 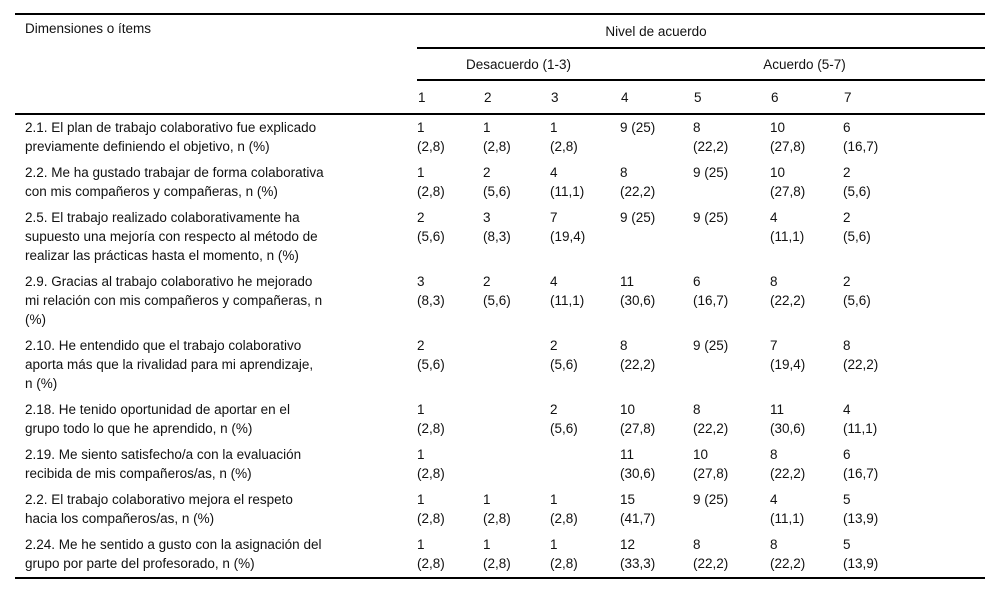 I want to click on column-header-spacer, so click(x=656, y=64).